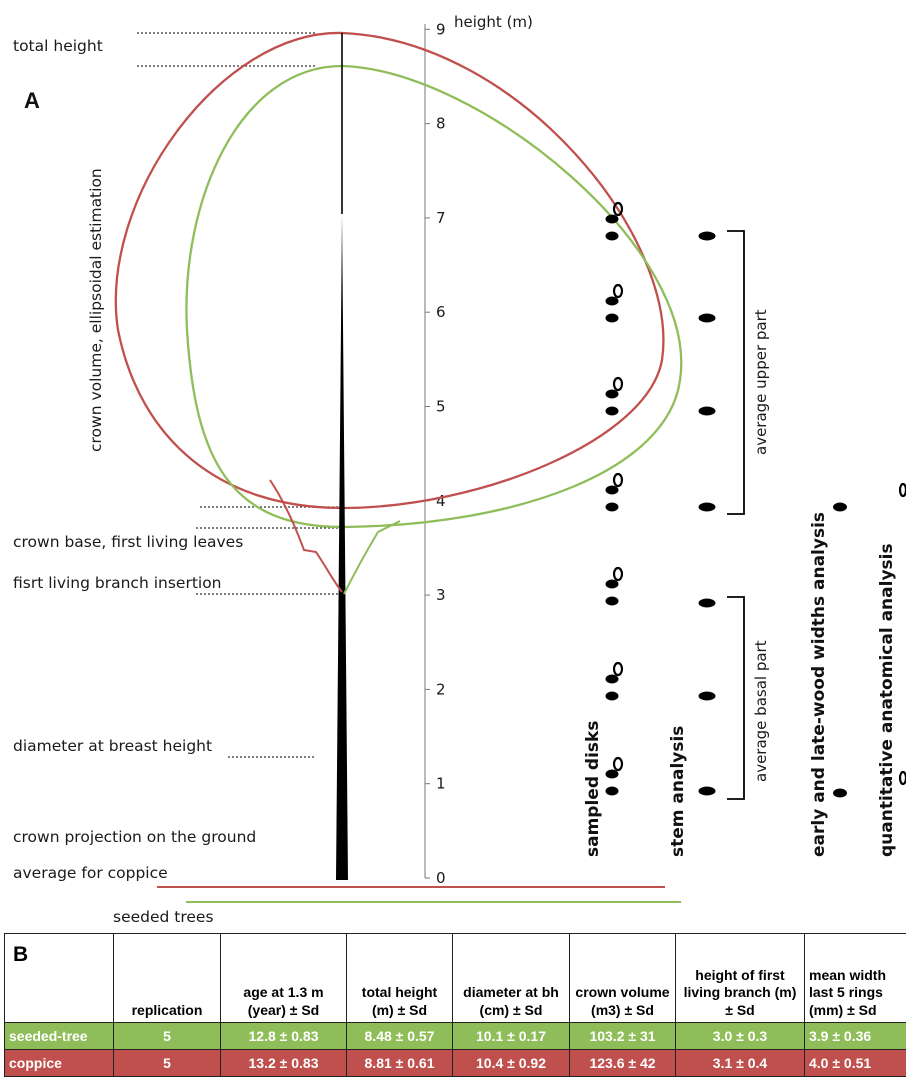 This screenshot has width=906, height=1079. Describe the element at coordinates (740, 1063) in the screenshot. I see `cell-first-branch: 3.1 ± 0.4` at that location.